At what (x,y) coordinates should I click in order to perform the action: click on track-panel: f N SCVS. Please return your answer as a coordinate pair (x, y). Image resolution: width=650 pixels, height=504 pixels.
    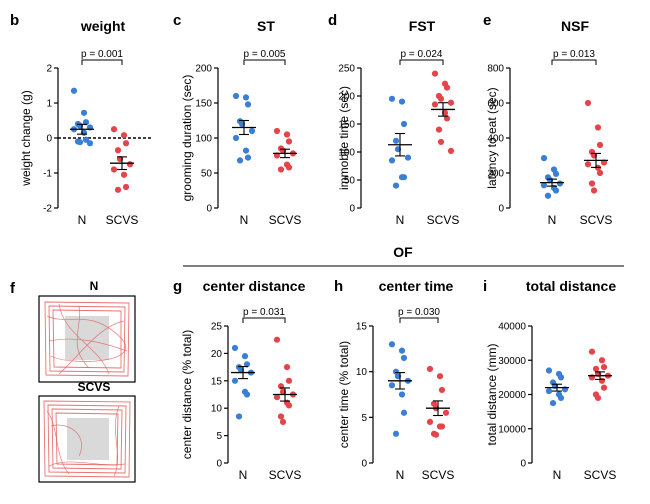
    Looking at the image, I should click on (73, 381).